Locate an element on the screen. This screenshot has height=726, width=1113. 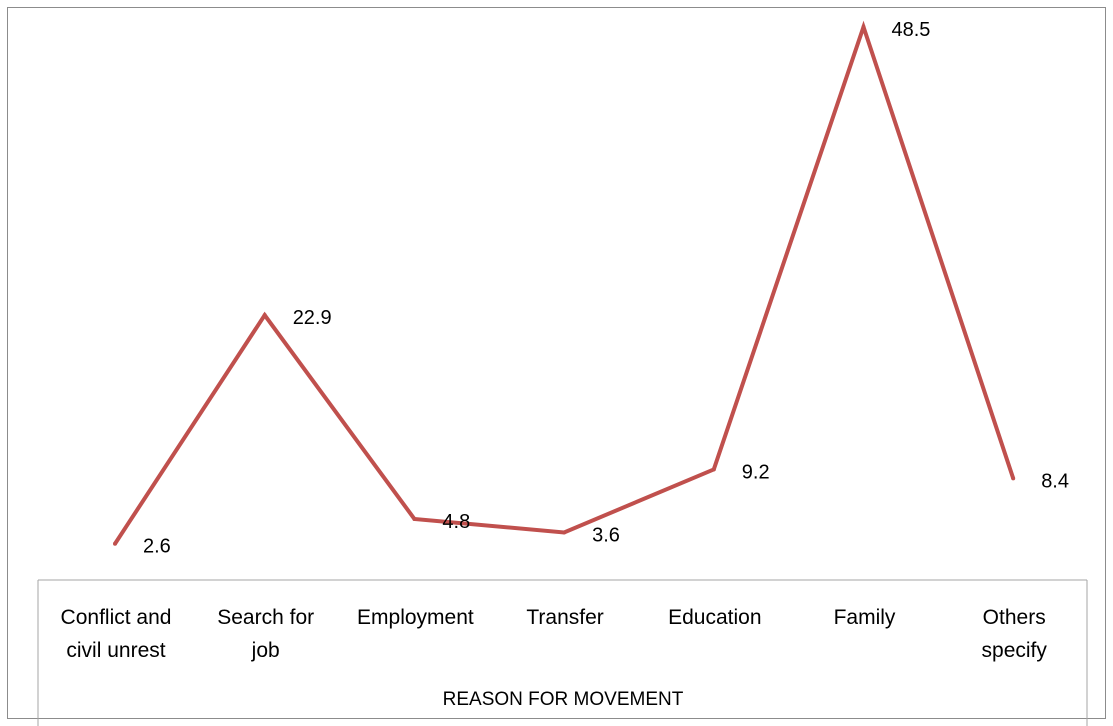
data-label: 3.6 is located at coordinates (606, 535).